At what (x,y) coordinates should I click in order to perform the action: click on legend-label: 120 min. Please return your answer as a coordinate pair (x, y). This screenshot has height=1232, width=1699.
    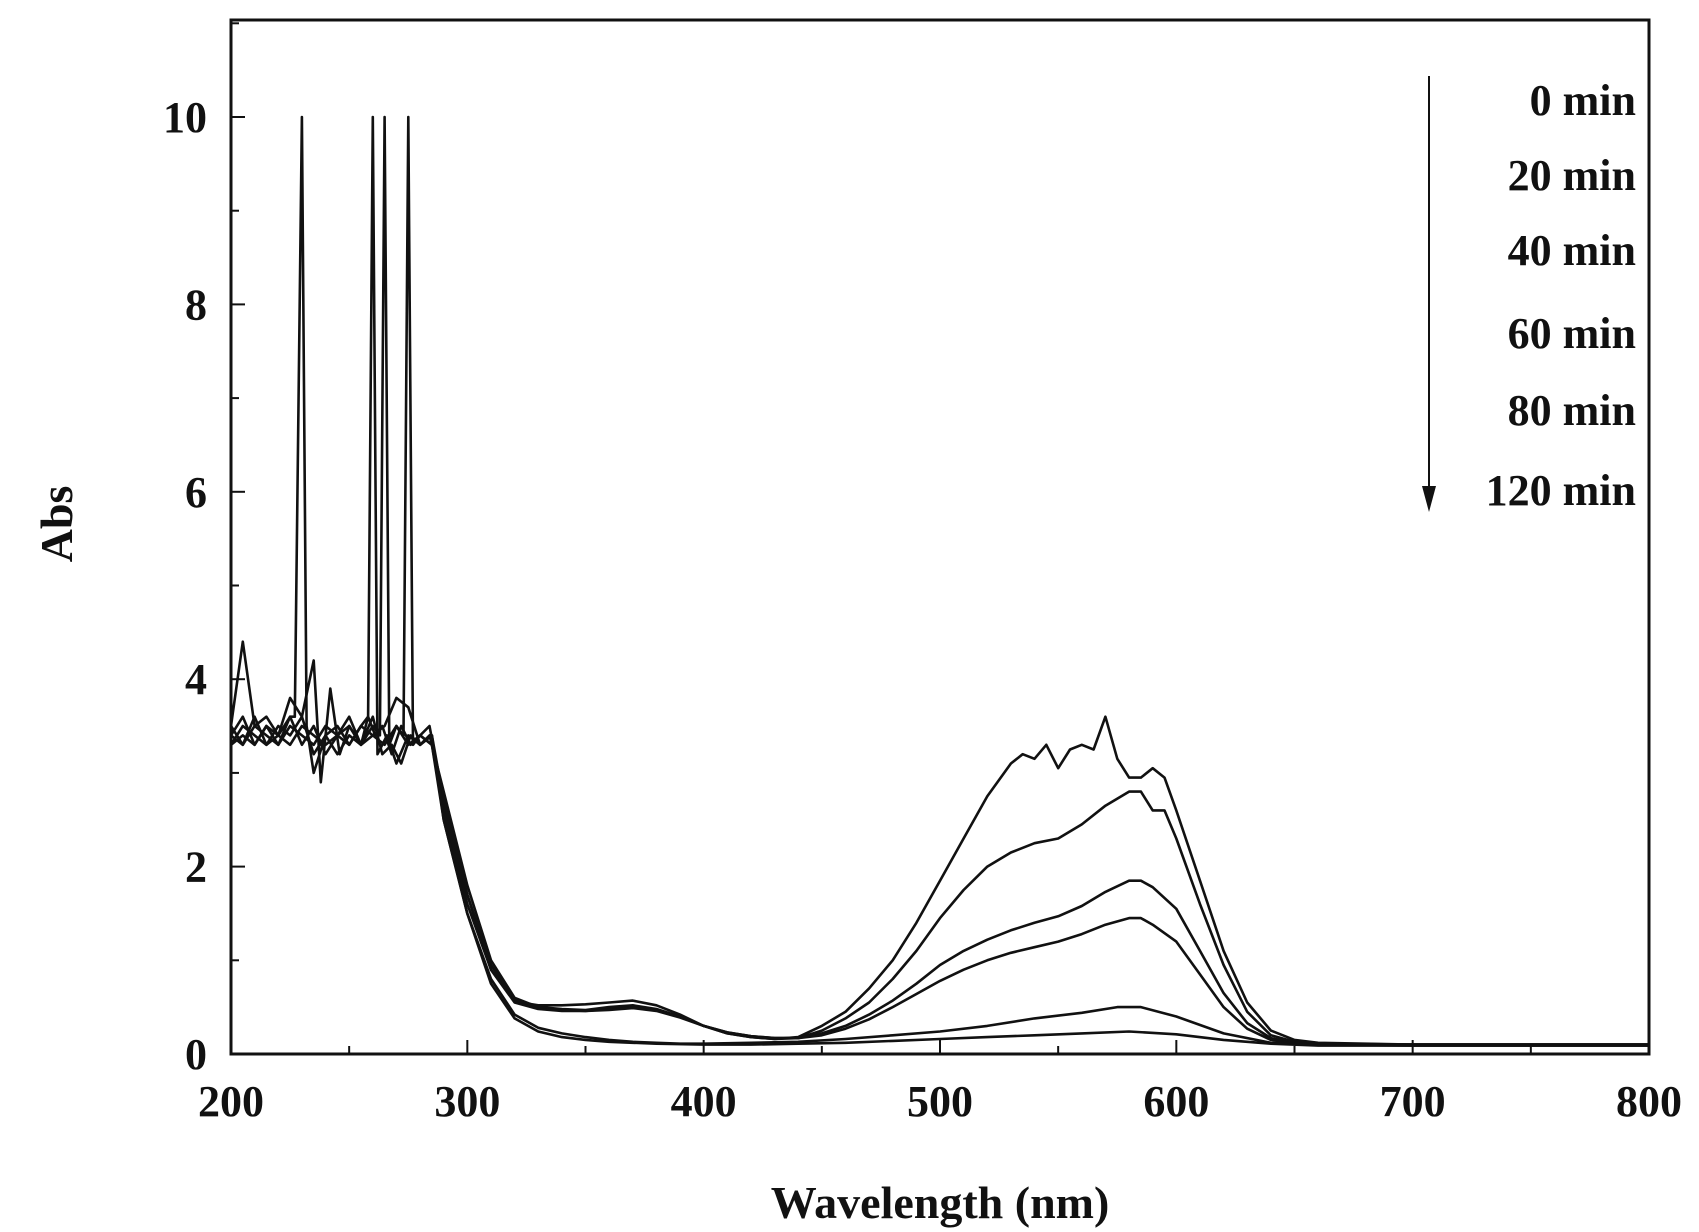
    Looking at the image, I should click on (1561, 490).